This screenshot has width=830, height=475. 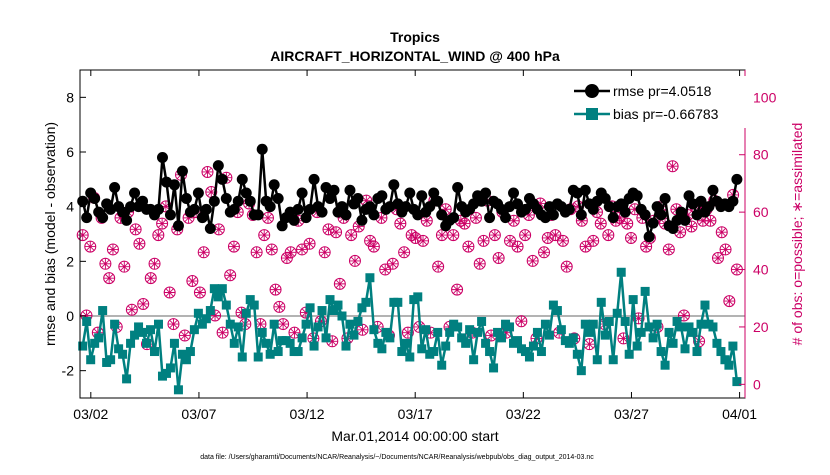 What do you see at coordinates (757, 384) in the screenshot?
I see `right-y-tick-label: 0` at bounding box center [757, 384].